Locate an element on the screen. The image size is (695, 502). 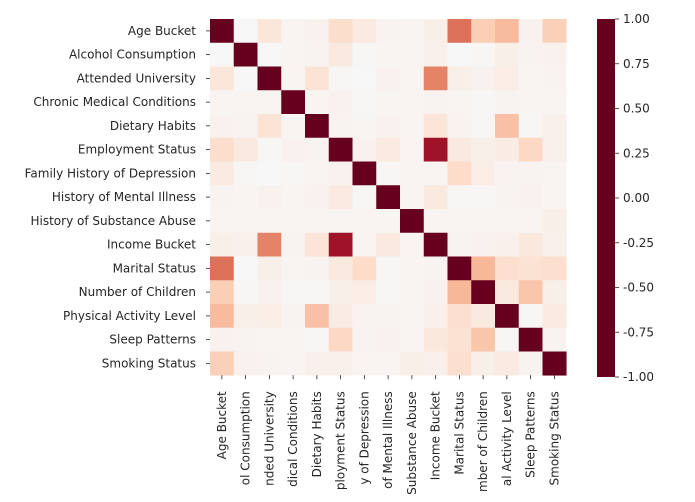
x-tick-label: Sleep Patterns is located at coordinates (531, 434).